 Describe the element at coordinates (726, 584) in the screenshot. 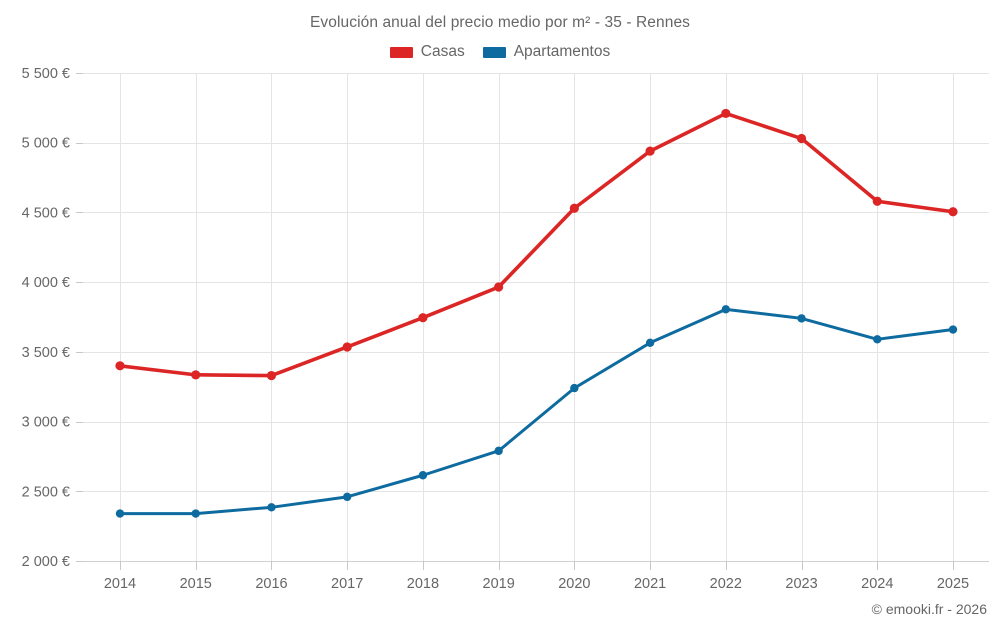

I see `x-axis-tick-label: 2022` at that location.